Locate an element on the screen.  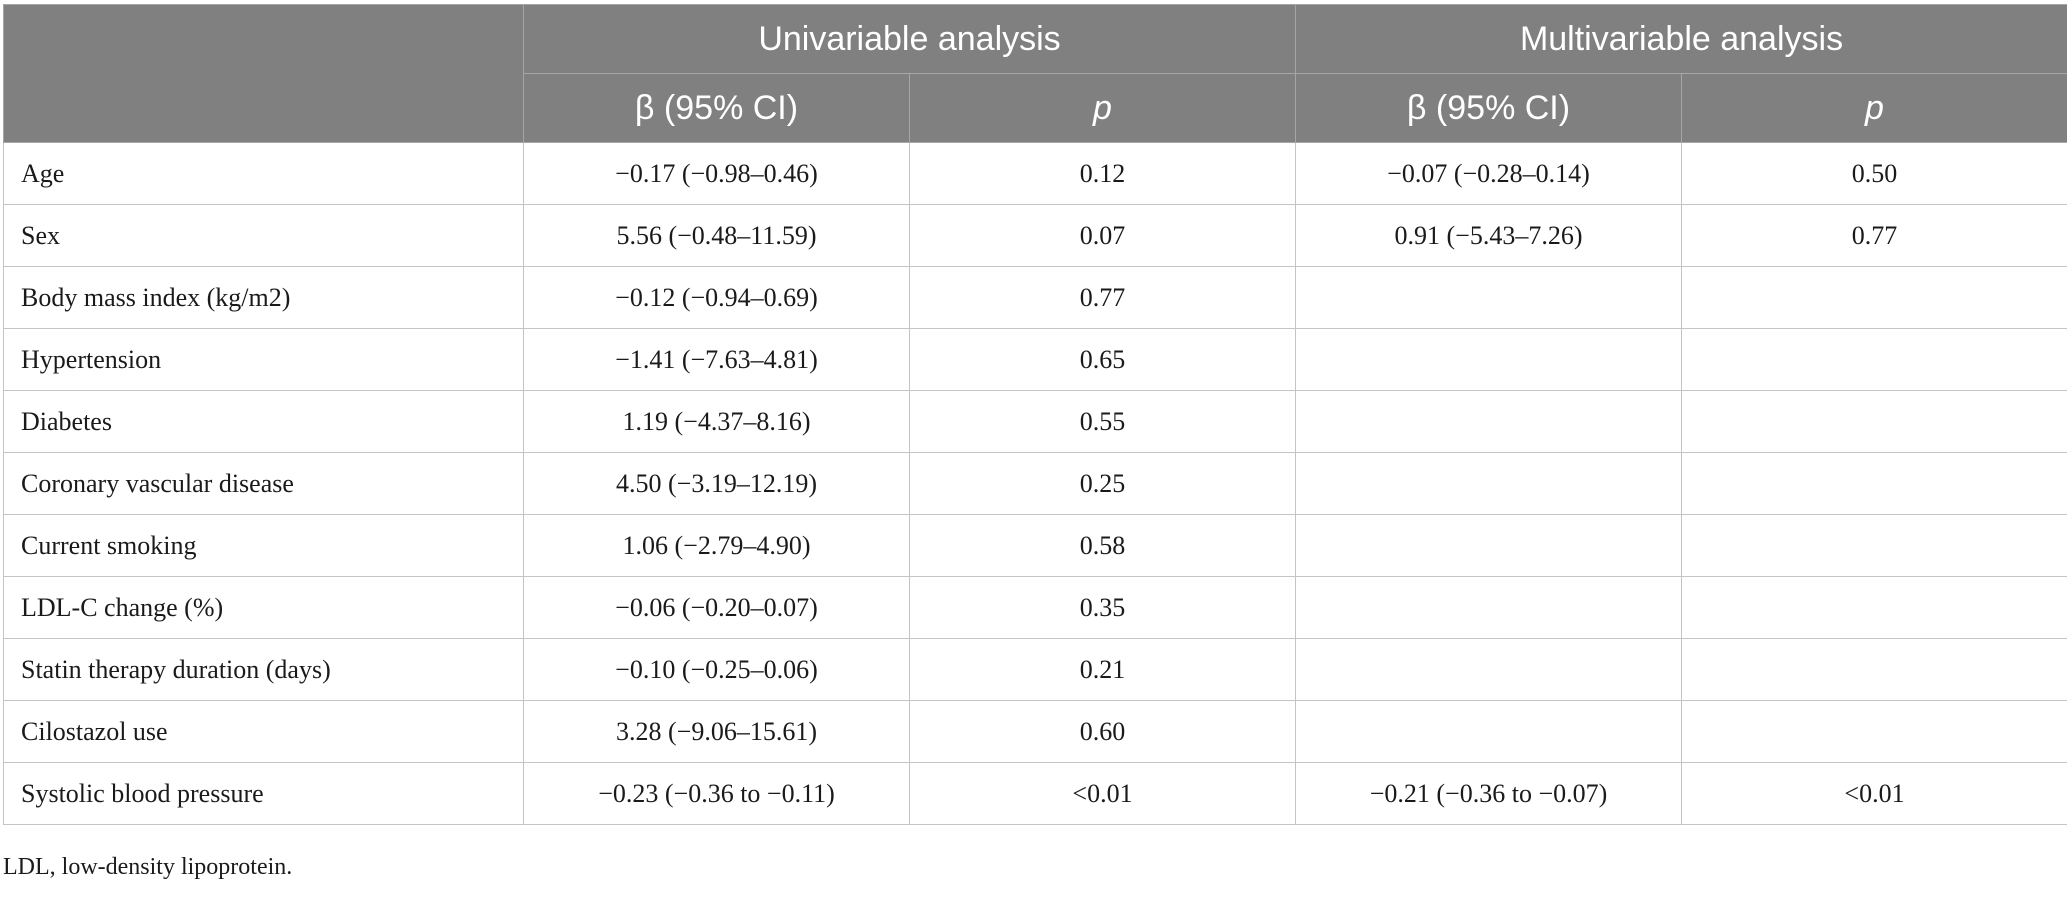
table-row: Current smoking 1.06 (−2.79–4.90) 0.58 is located at coordinates (1035, 545).